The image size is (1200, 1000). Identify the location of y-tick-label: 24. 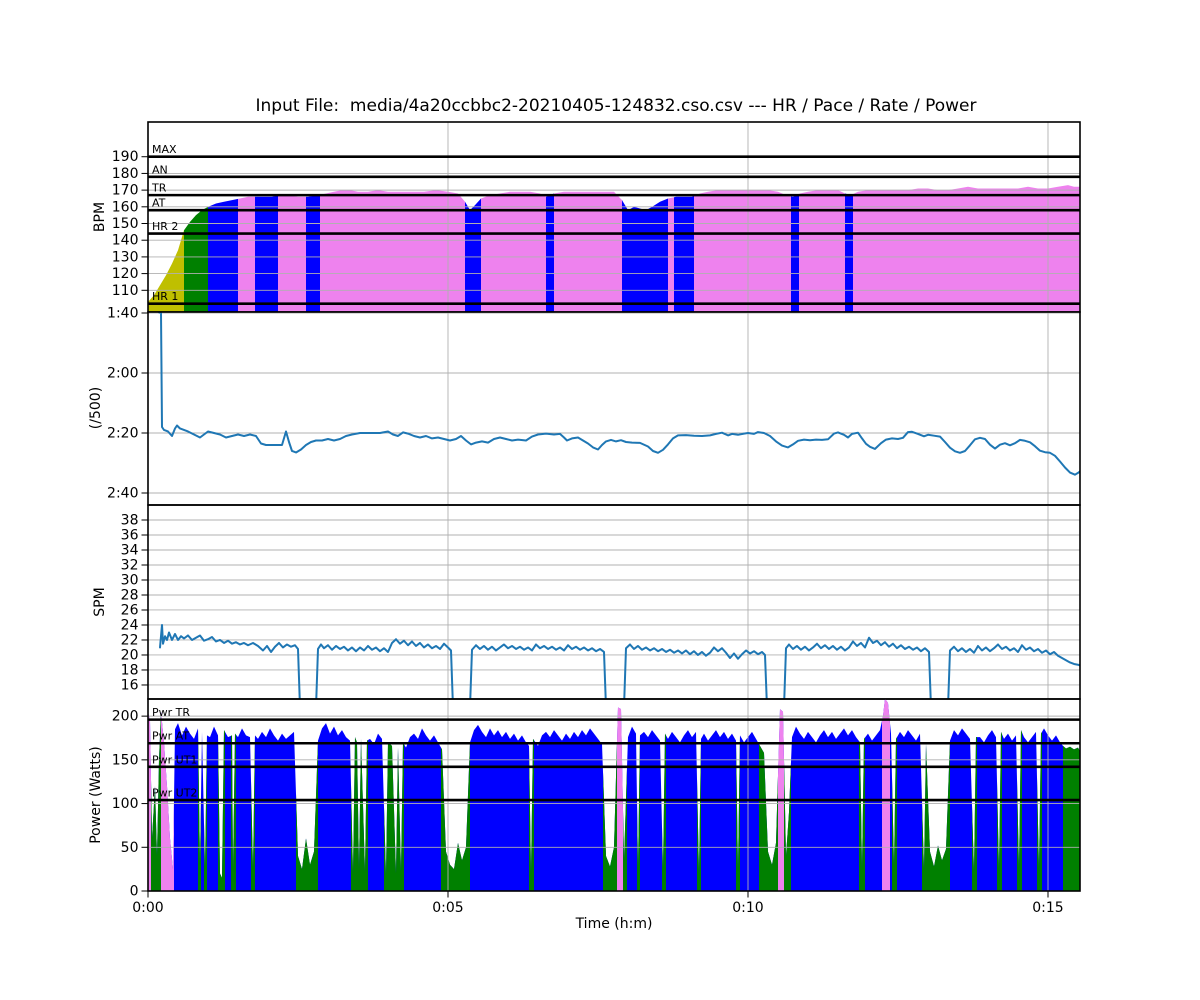
(130, 625).